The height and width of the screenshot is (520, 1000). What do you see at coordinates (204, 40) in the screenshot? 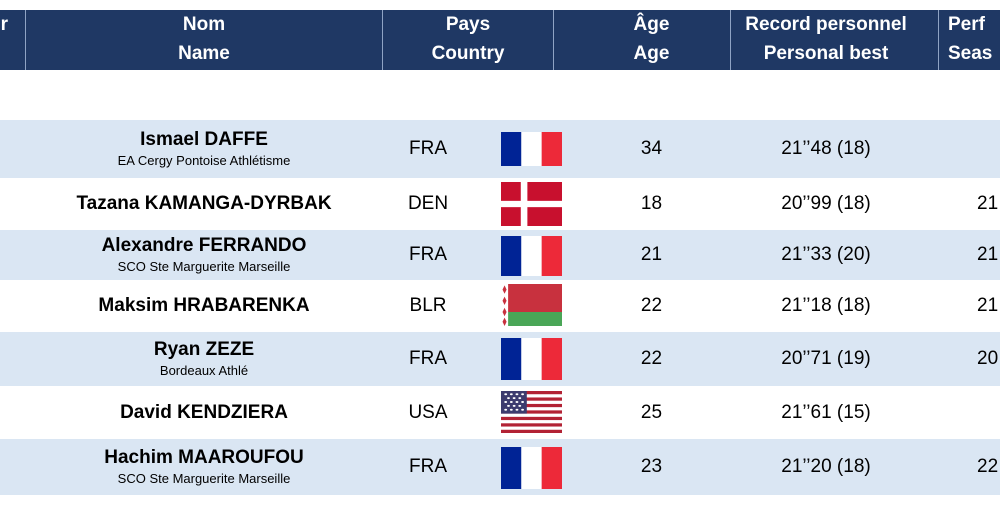
I see `header-cell: Nom Name` at bounding box center [204, 40].